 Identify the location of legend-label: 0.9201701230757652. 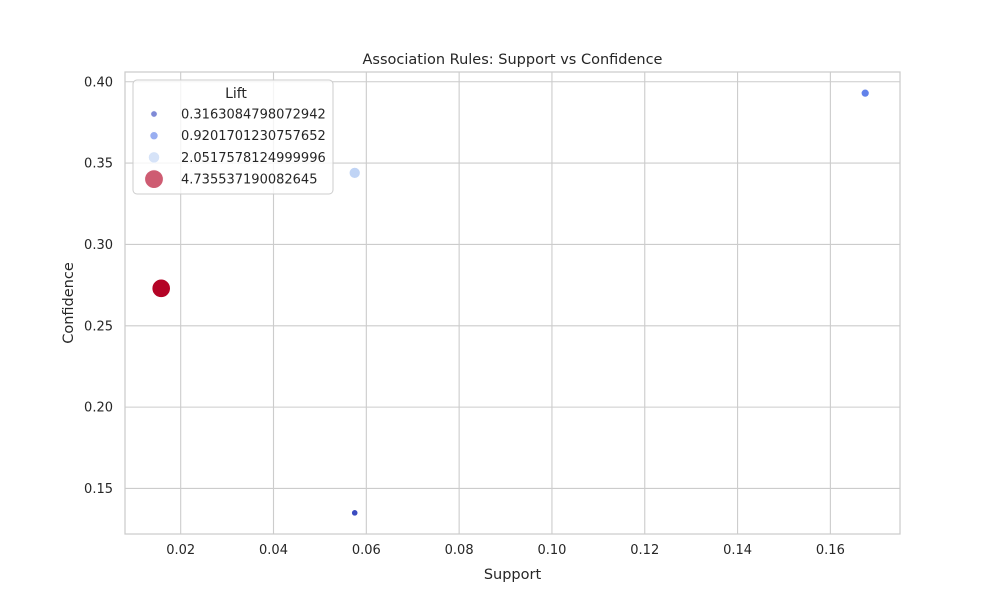
(253, 136).